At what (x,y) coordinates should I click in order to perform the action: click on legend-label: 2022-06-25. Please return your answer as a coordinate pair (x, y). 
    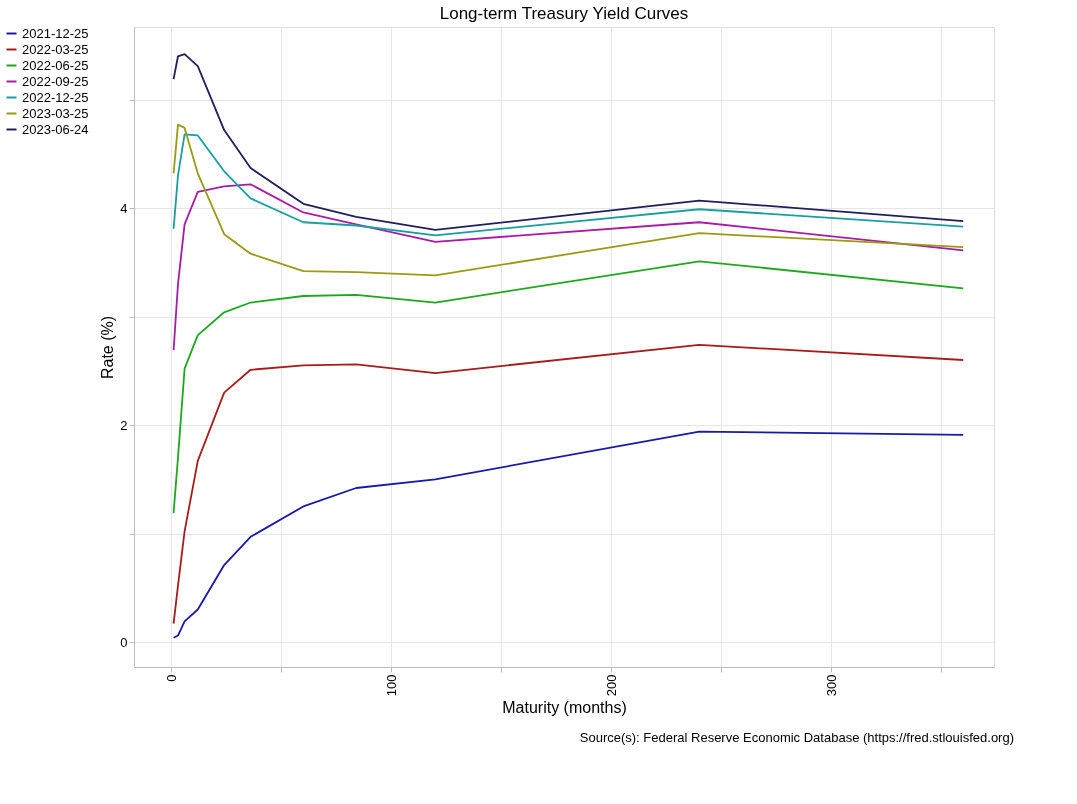
    Looking at the image, I should click on (55, 65).